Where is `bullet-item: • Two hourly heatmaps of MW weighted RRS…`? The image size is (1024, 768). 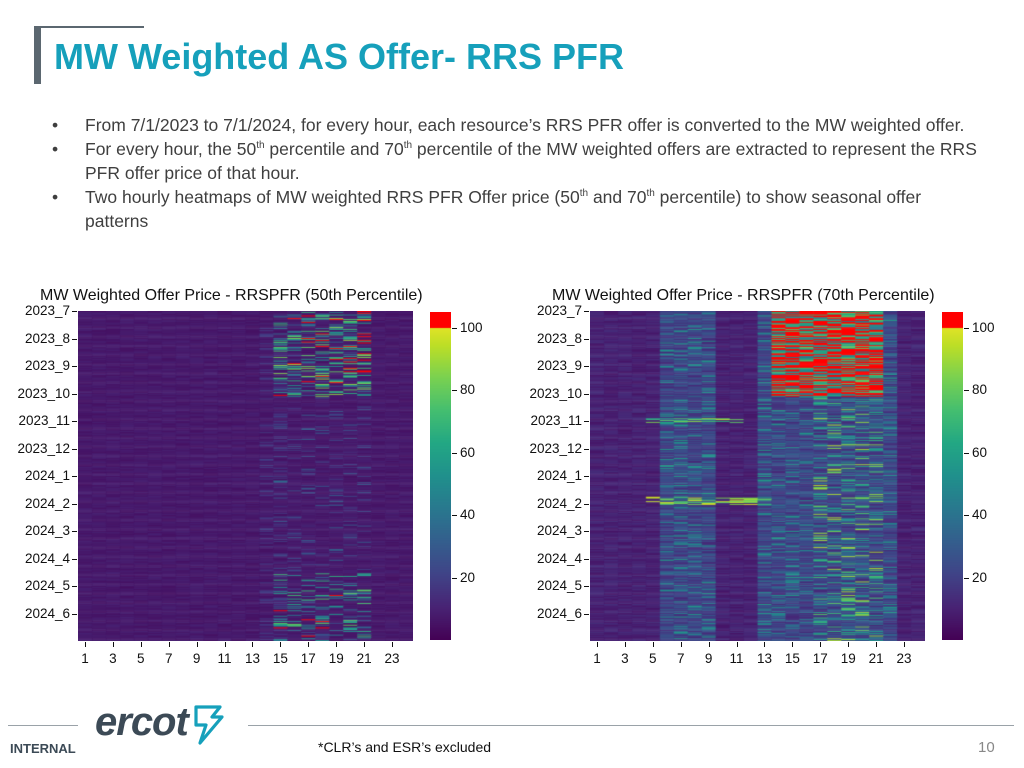
bullet-item: • Two hourly heatmaps of MW weighted RRS… is located at coordinates (517, 209).